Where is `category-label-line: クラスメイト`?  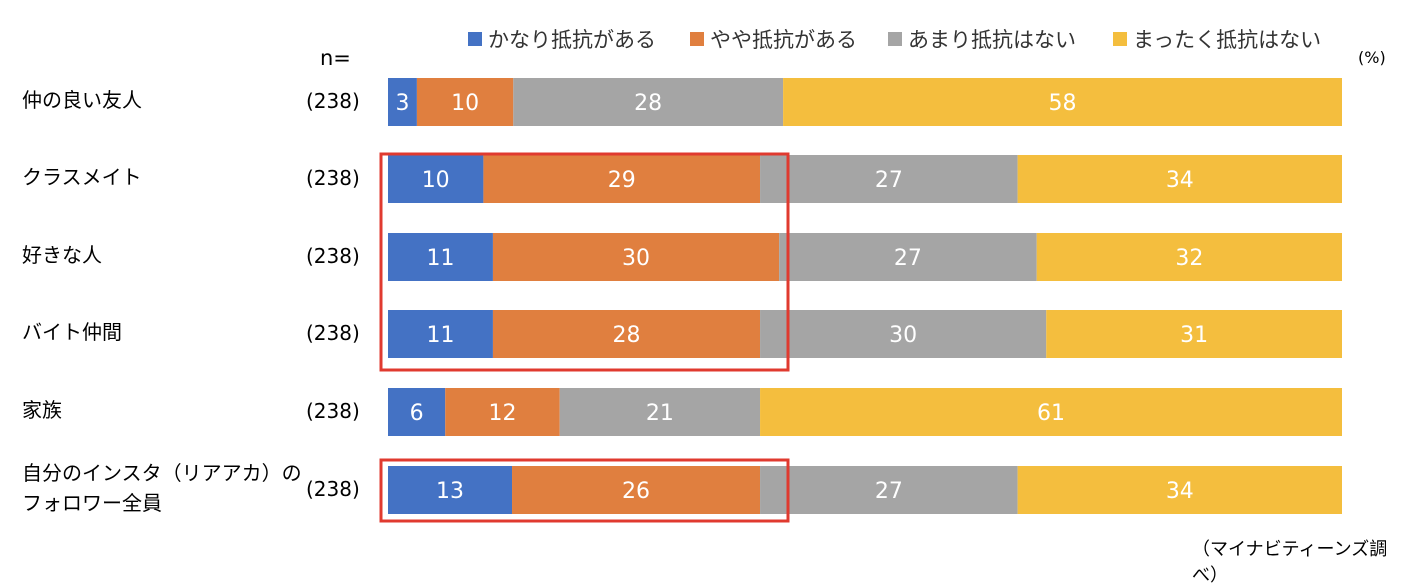 category-label-line: クラスメイト is located at coordinates (82, 177).